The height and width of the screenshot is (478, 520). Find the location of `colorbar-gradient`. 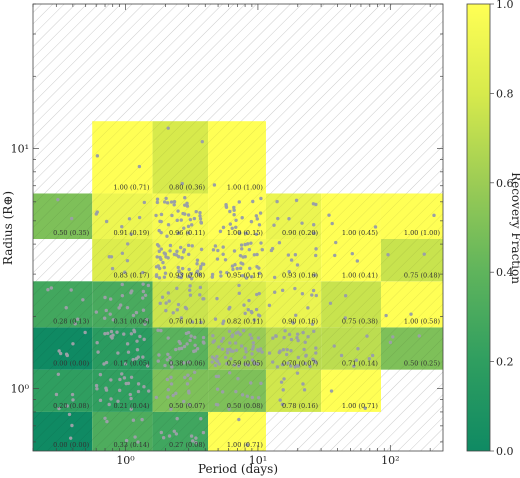

colorbar-gradient is located at coordinates (478, 227).